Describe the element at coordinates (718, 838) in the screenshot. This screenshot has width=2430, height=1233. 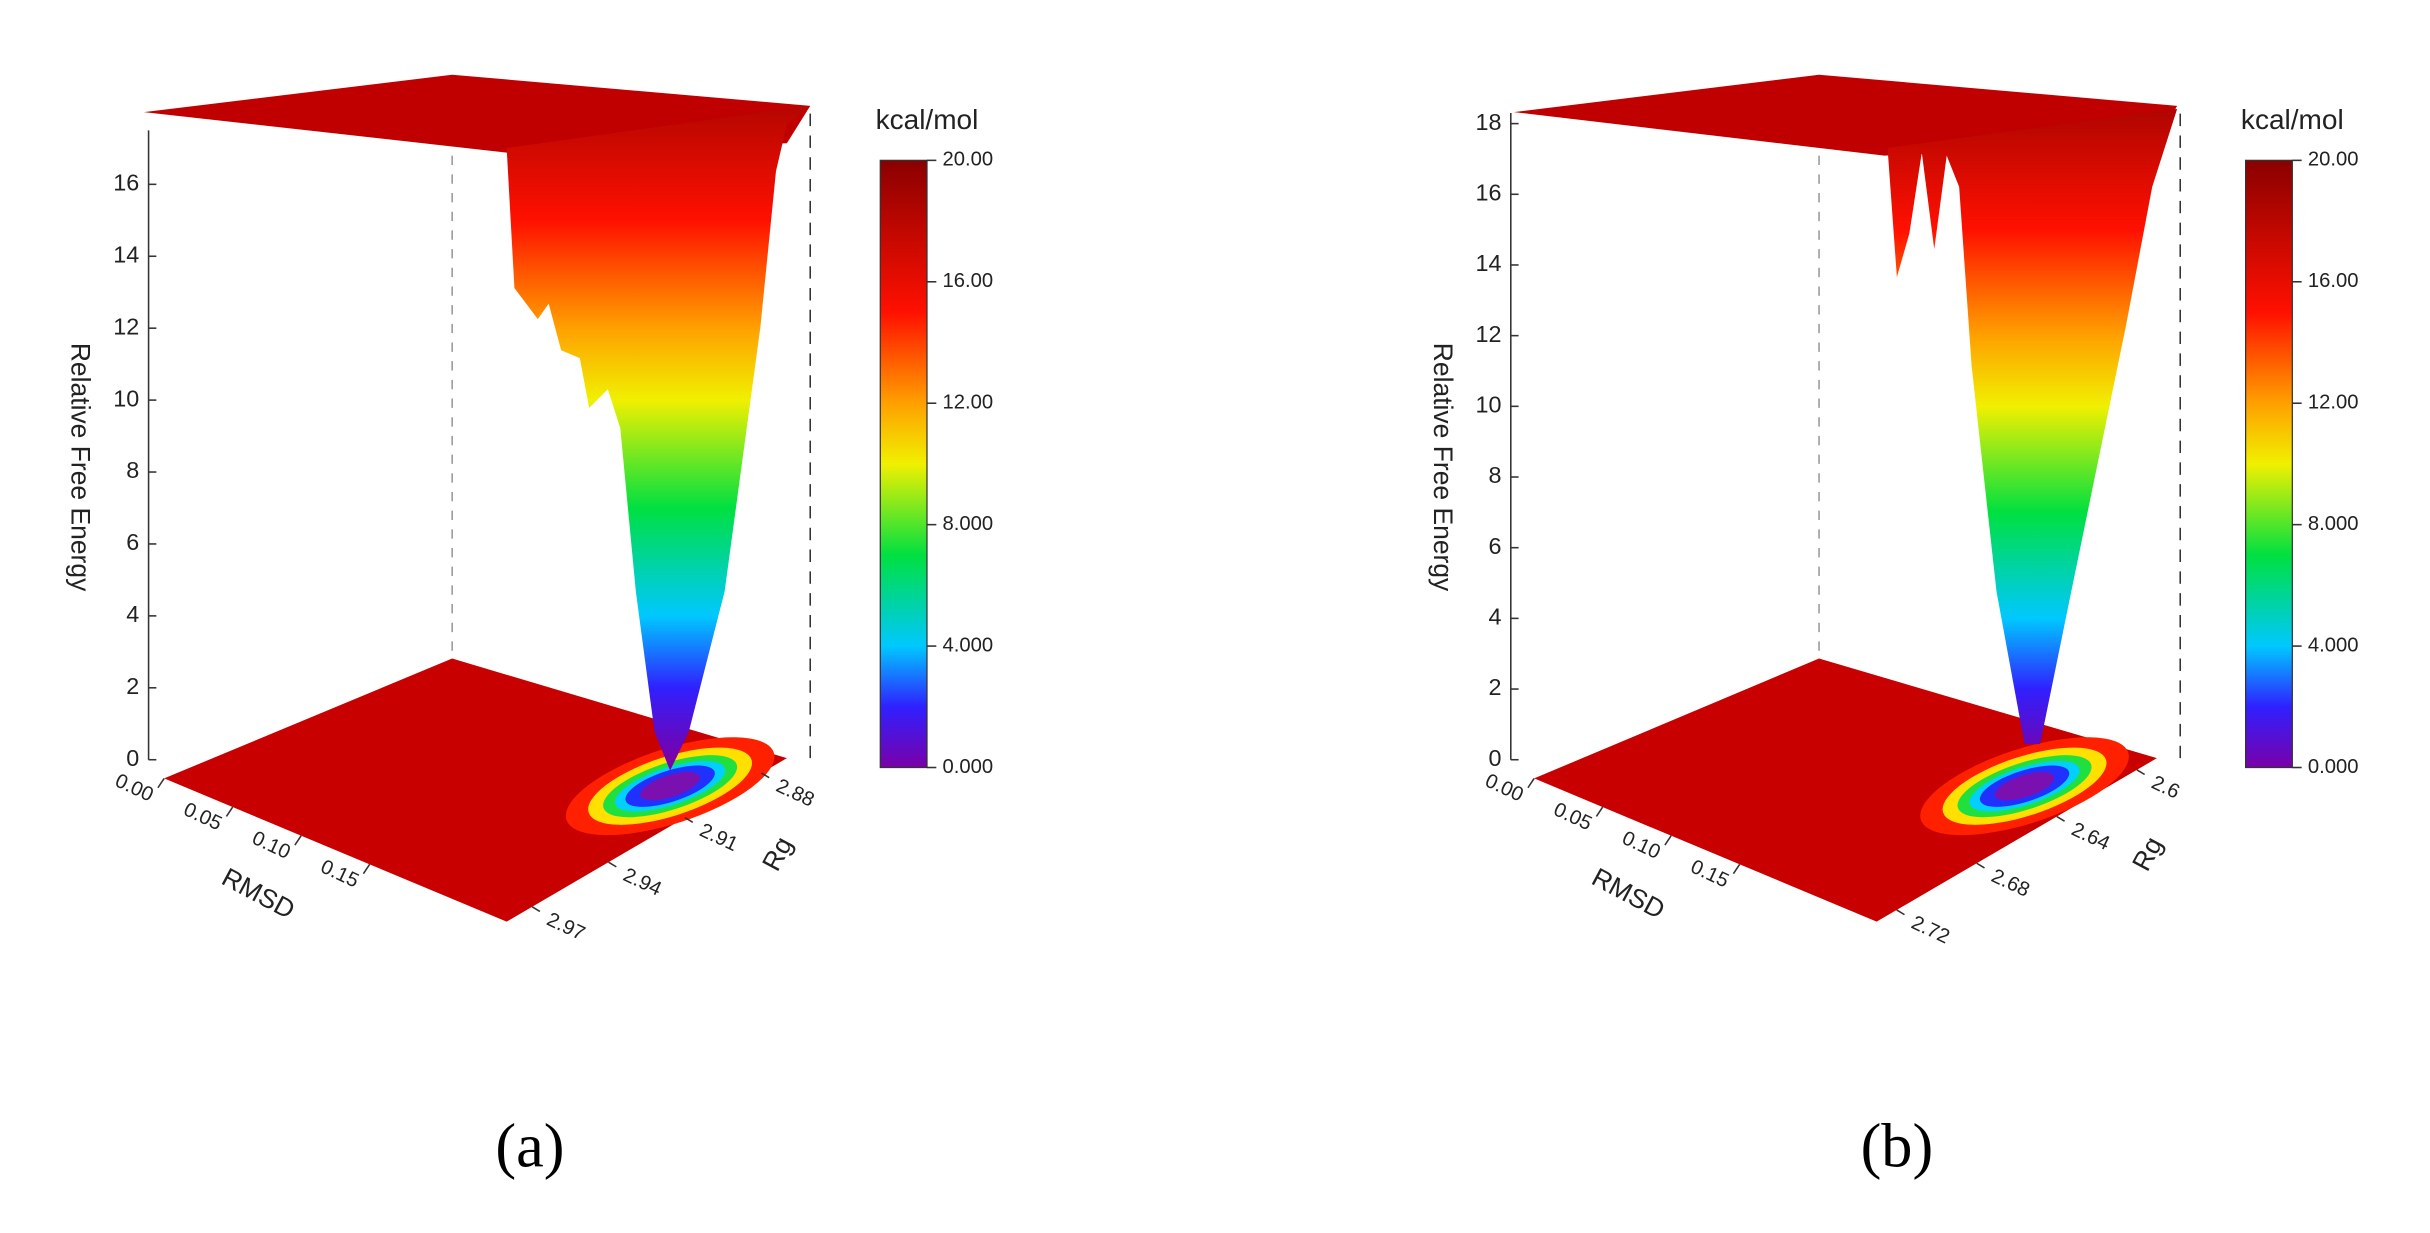
I see `y-tick-label: 2.91` at that location.